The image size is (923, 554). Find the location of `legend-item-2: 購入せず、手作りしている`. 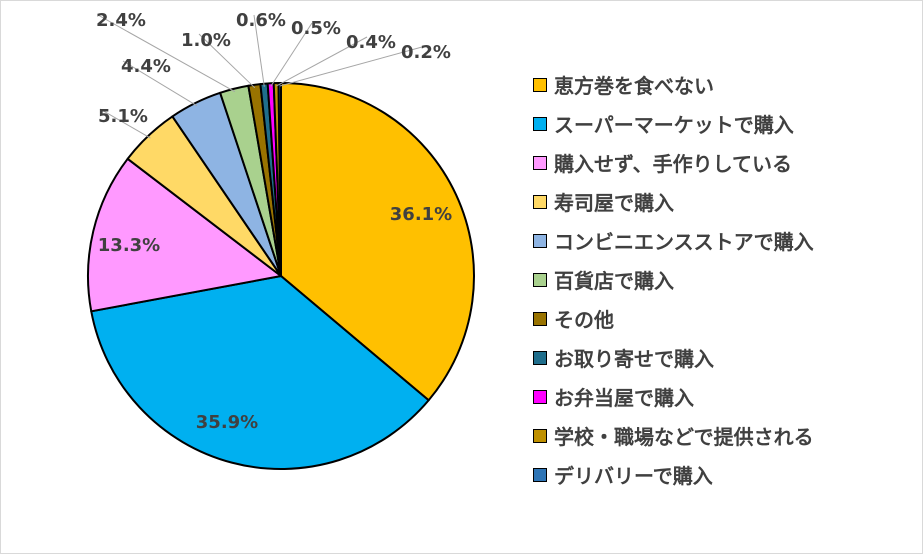

legend-item-2: 購入せず、手作りしている is located at coordinates (673, 162).